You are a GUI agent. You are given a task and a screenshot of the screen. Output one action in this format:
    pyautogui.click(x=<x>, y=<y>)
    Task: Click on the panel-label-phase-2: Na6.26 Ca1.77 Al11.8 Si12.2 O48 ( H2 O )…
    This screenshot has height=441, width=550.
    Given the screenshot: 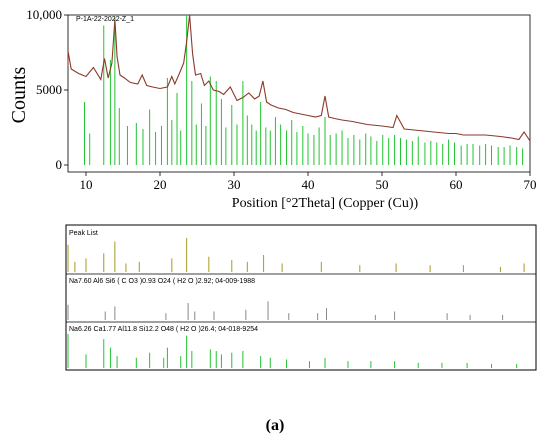 What is the action you would take?
    pyautogui.click(x=163, y=329)
    